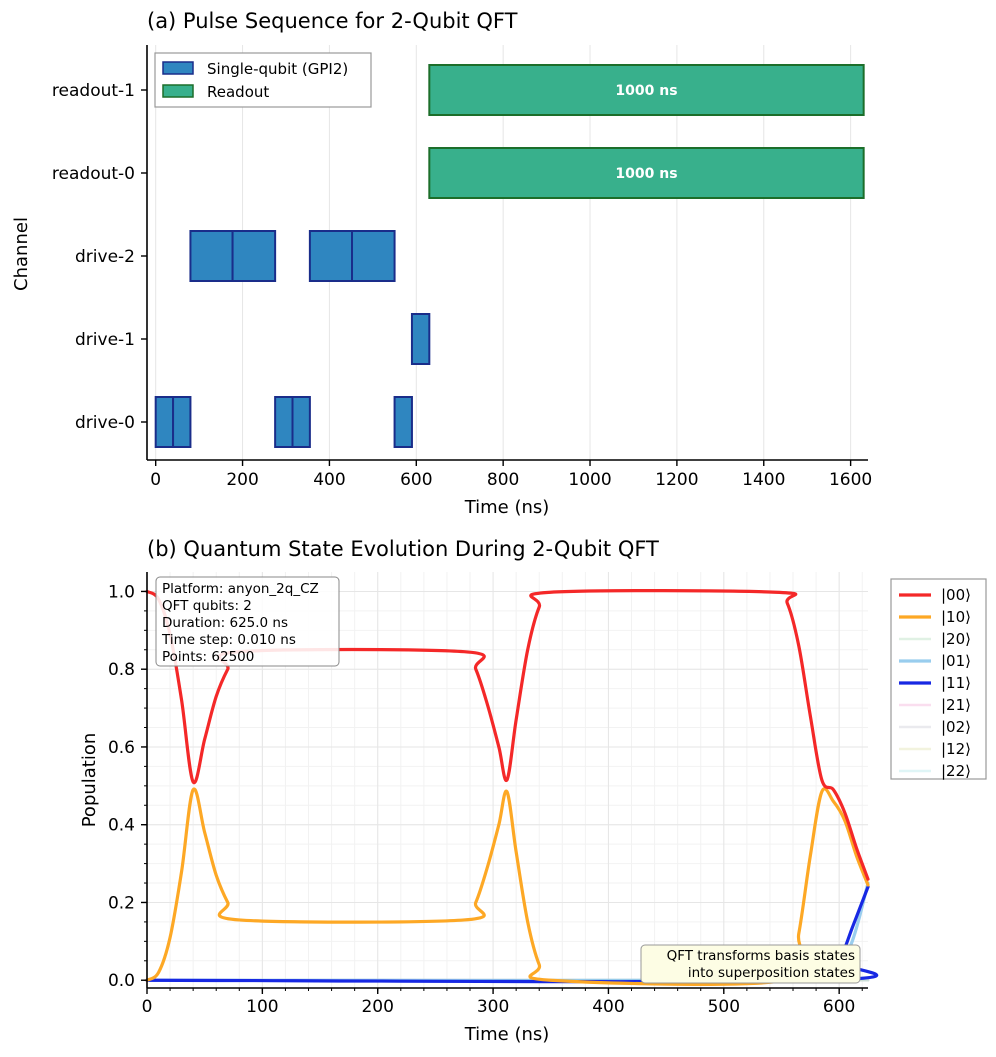  Describe the element at coordinates (93, 174) in the screenshot. I see `channel-label: readout-0` at that location.